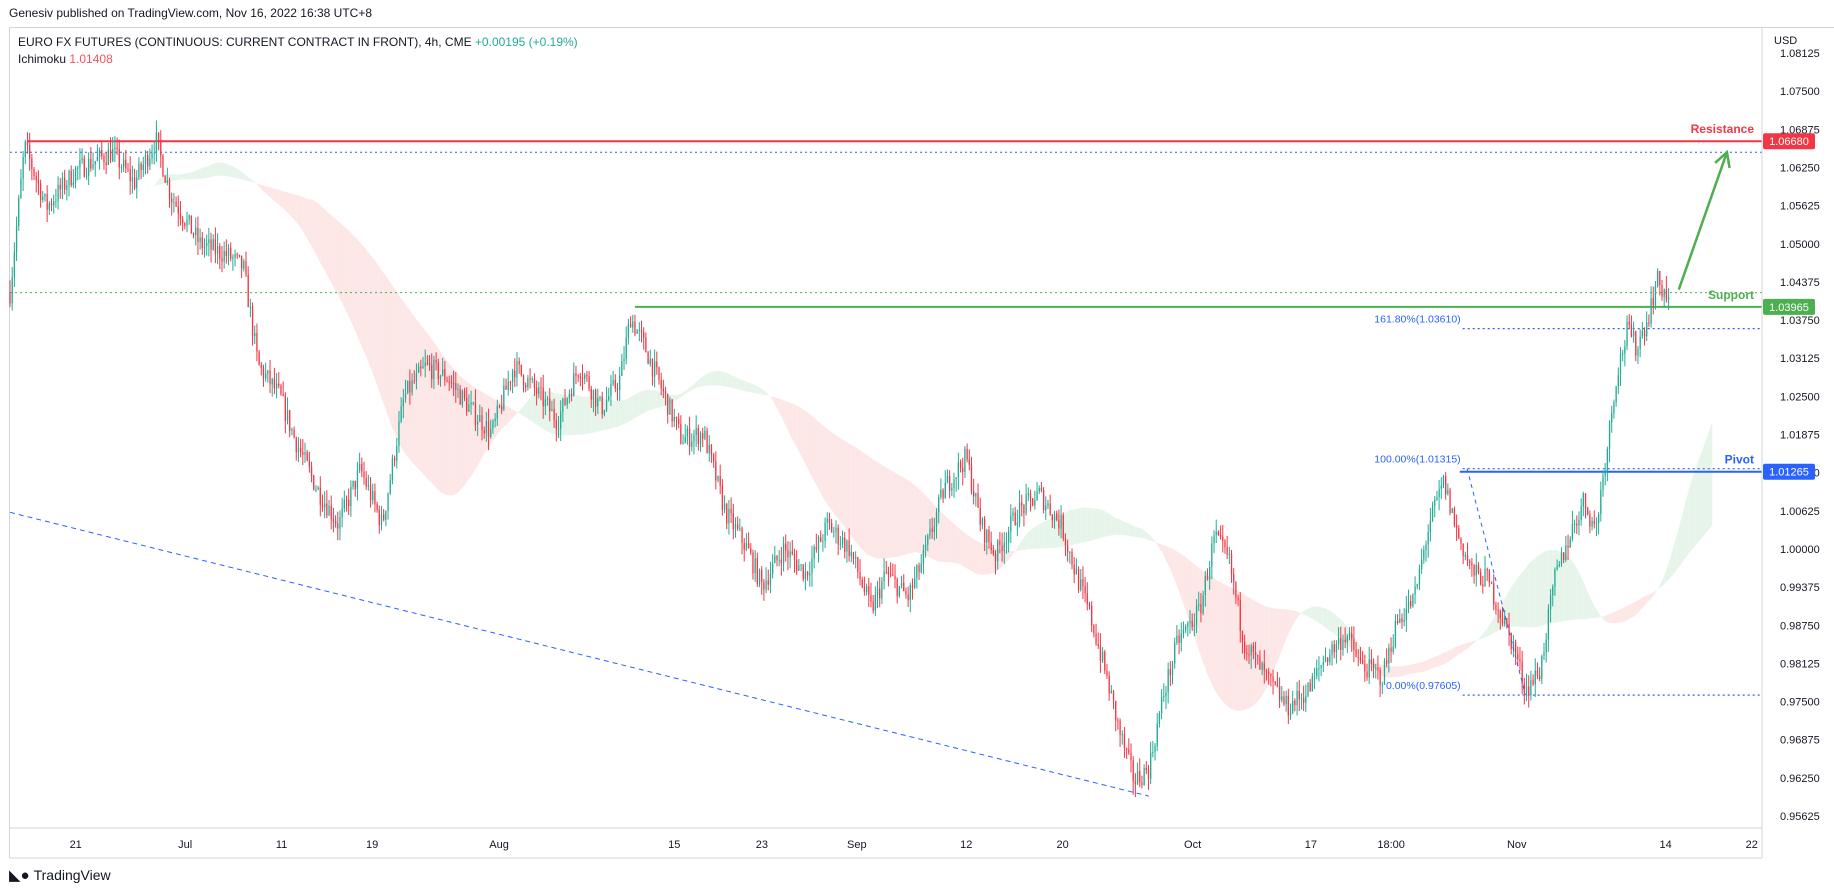 This screenshot has width=1834, height=893. I want to click on tradingview-logo: ◣● TradingView, so click(60, 875).